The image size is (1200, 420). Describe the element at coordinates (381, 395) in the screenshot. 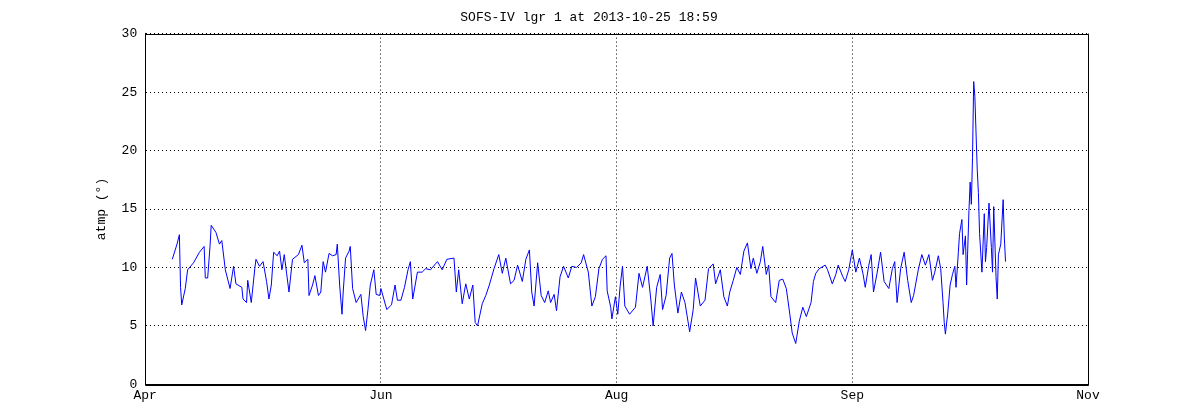

I see `x-tick-label: Jun` at that location.